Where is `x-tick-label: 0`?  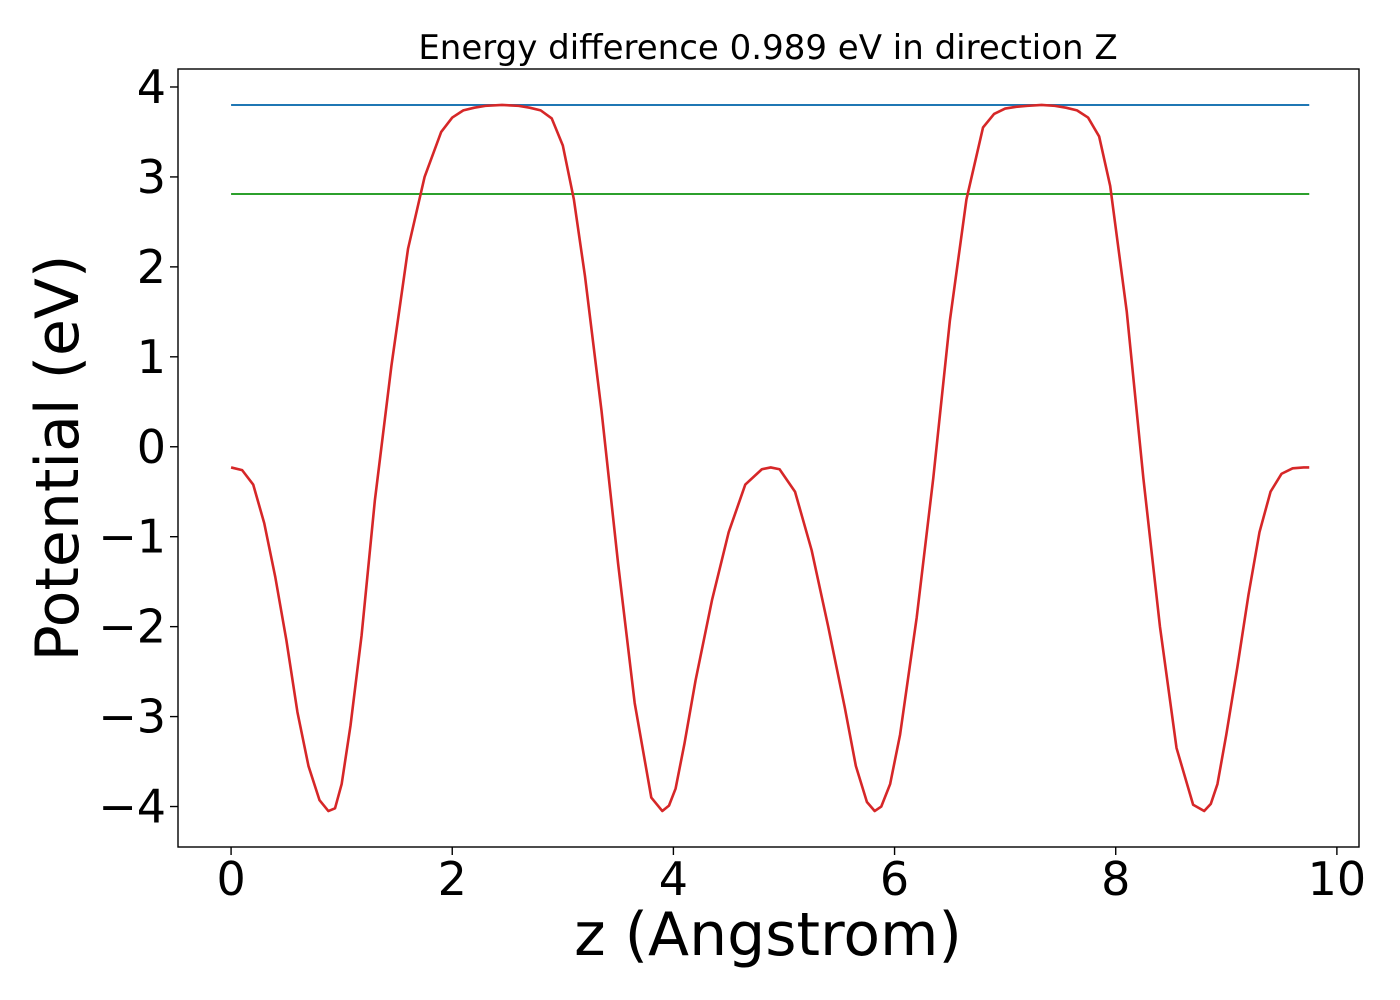
x-tick-label: 0 is located at coordinates (230, 879).